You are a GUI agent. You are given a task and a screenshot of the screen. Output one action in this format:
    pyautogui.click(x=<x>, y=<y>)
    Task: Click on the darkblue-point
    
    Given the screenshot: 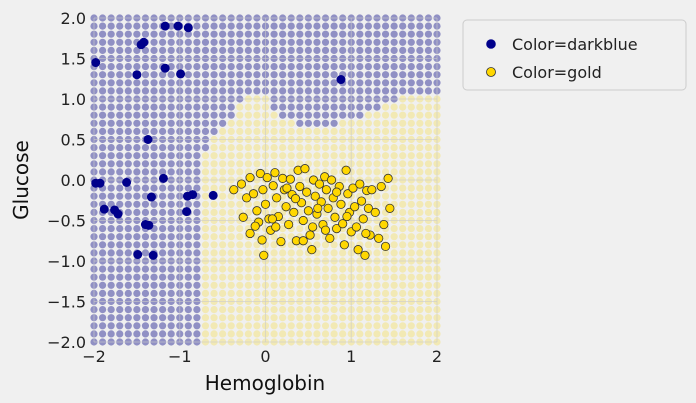 What is the action you would take?
    pyautogui.click(x=181, y=74)
    